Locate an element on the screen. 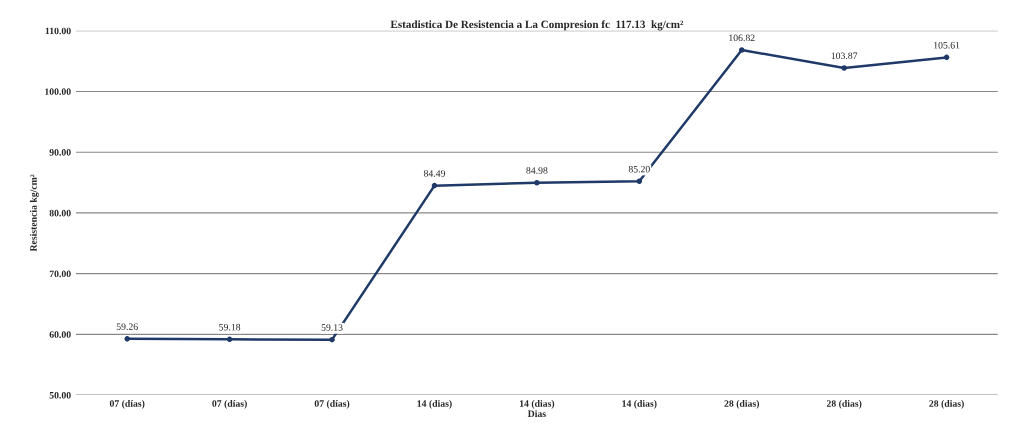 This screenshot has height=439, width=1013. text: 106.82 is located at coordinates (742, 38).